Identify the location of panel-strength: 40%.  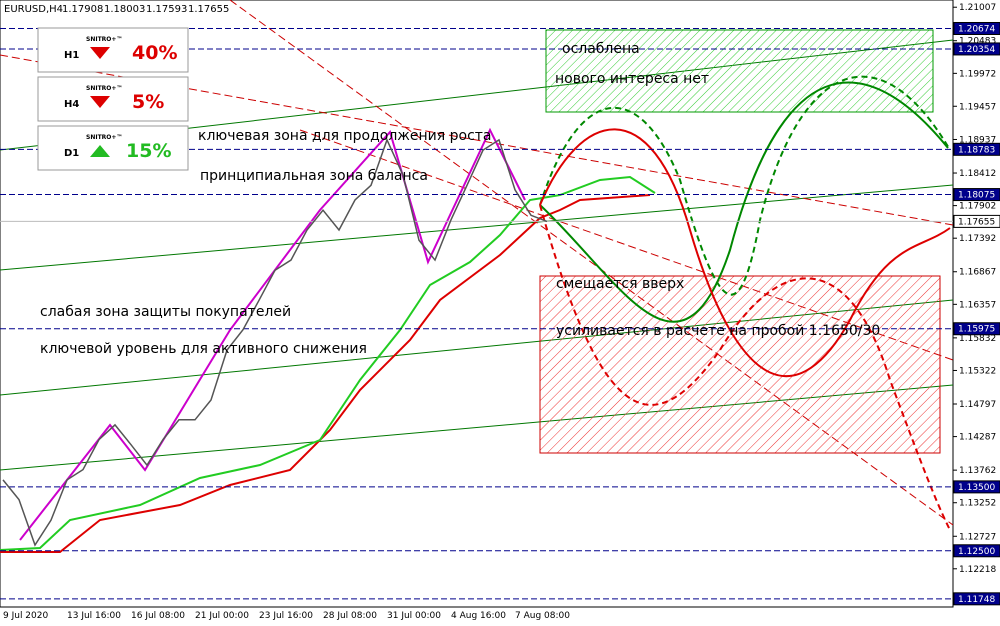
(154, 53).